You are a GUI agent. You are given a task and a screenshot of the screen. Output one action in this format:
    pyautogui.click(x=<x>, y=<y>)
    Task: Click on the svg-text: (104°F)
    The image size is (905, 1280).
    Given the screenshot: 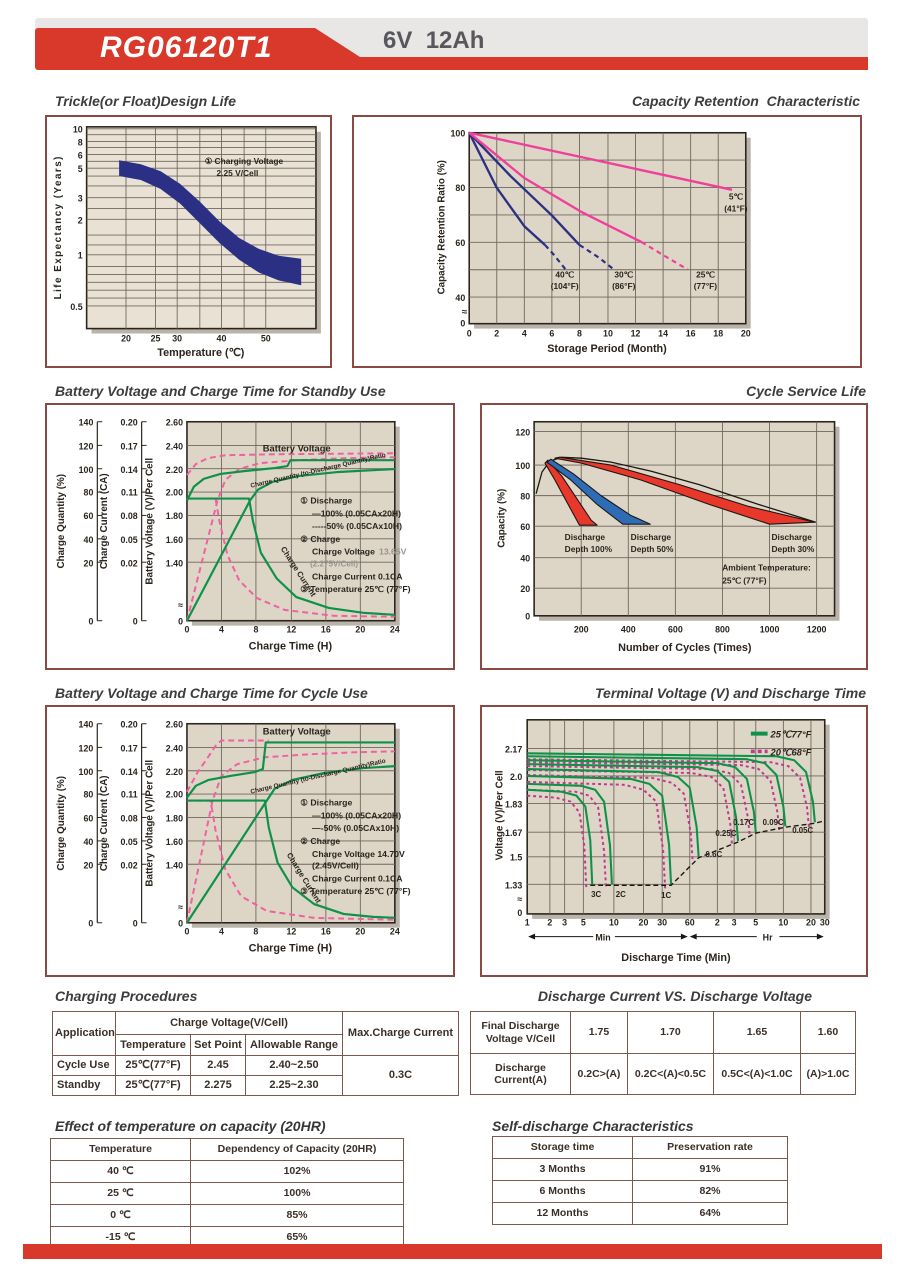 What is the action you would take?
    pyautogui.click(x=565, y=286)
    